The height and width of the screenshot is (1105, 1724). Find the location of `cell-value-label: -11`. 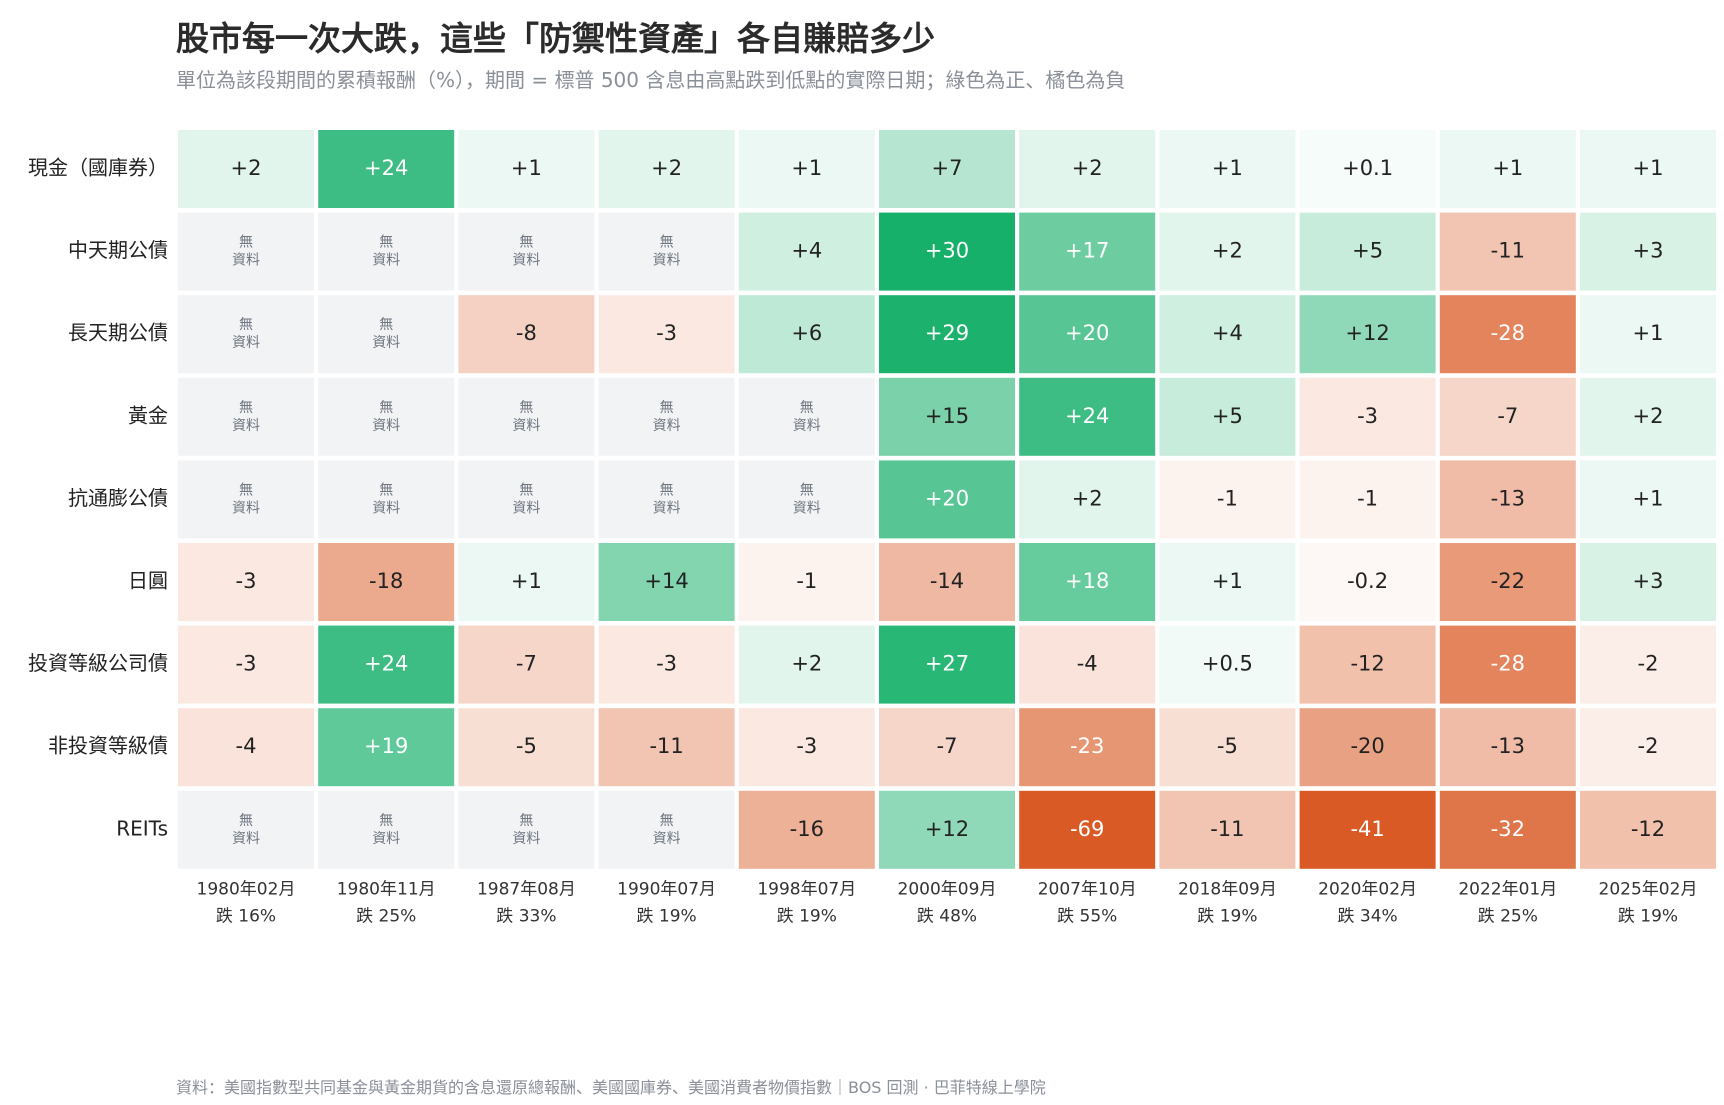

cell-value-label: -11 is located at coordinates (1508, 251).